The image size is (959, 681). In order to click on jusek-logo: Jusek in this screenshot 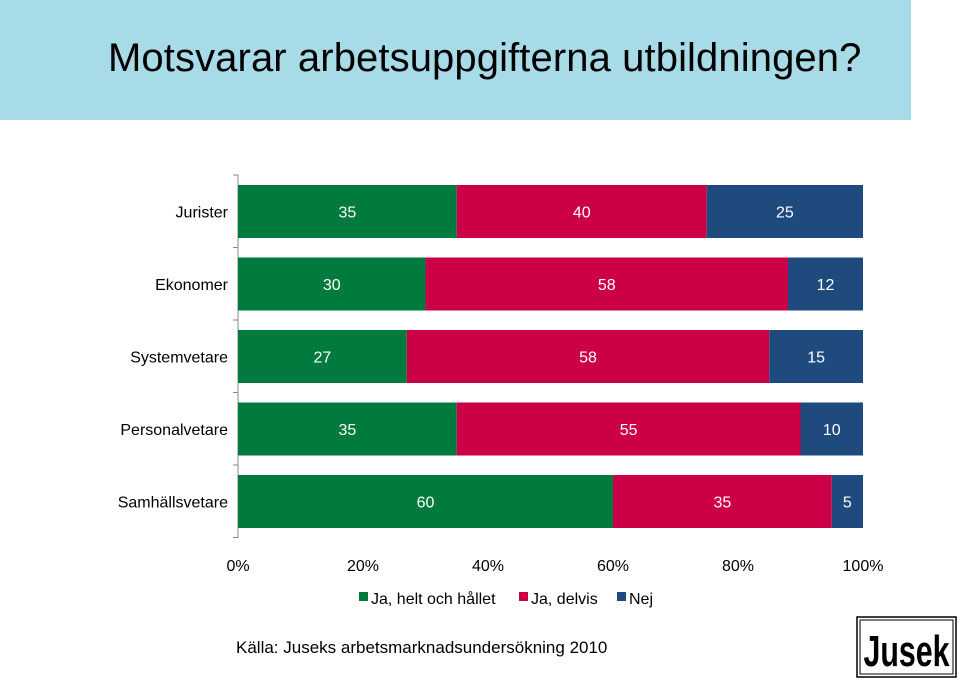, I will do `click(906, 647)`.